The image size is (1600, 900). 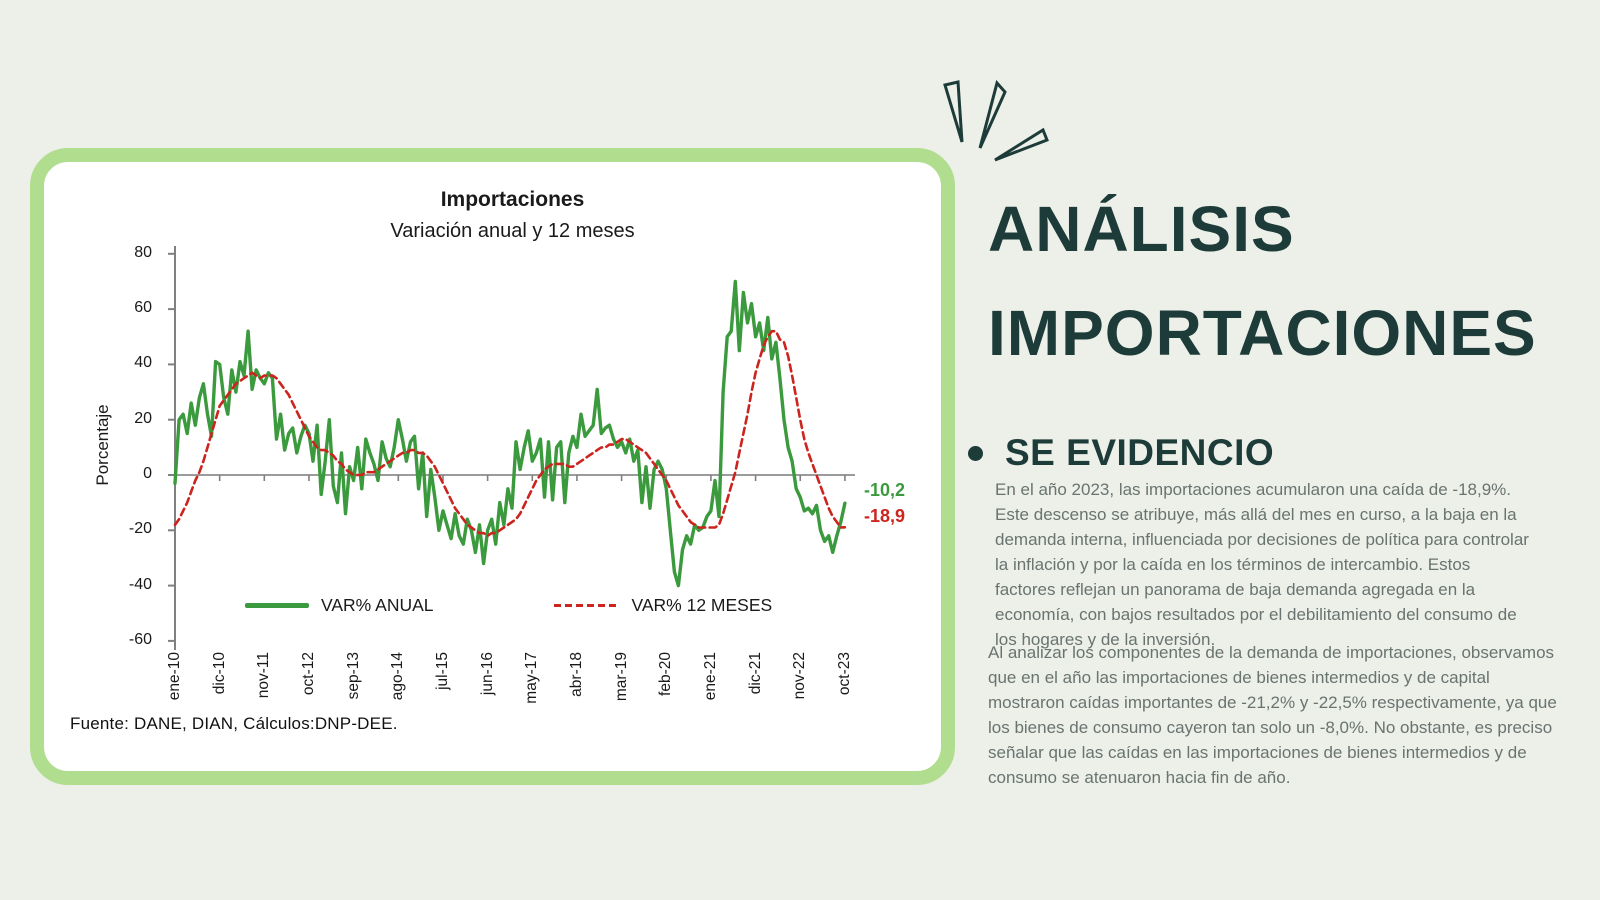 I want to click on x-tick-label: ene-21, so click(x=710, y=676).